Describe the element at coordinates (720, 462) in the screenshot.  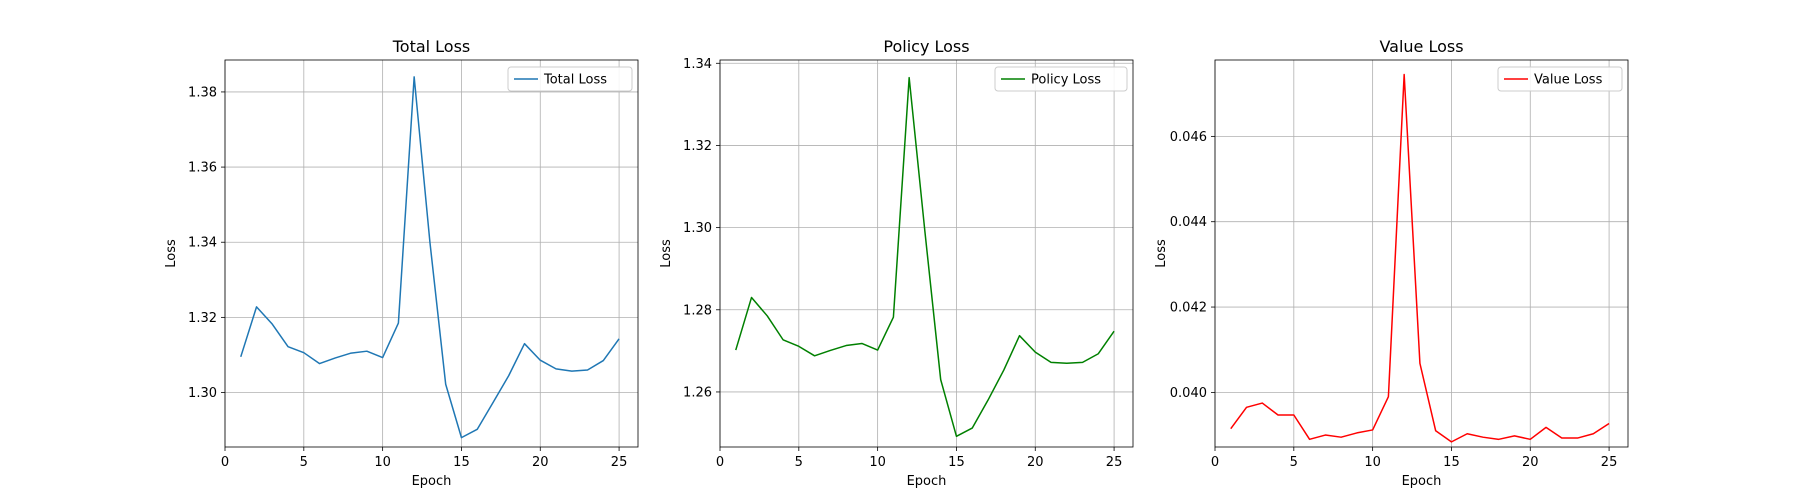
I see `policy-loss-x-tick-label: 0` at that location.